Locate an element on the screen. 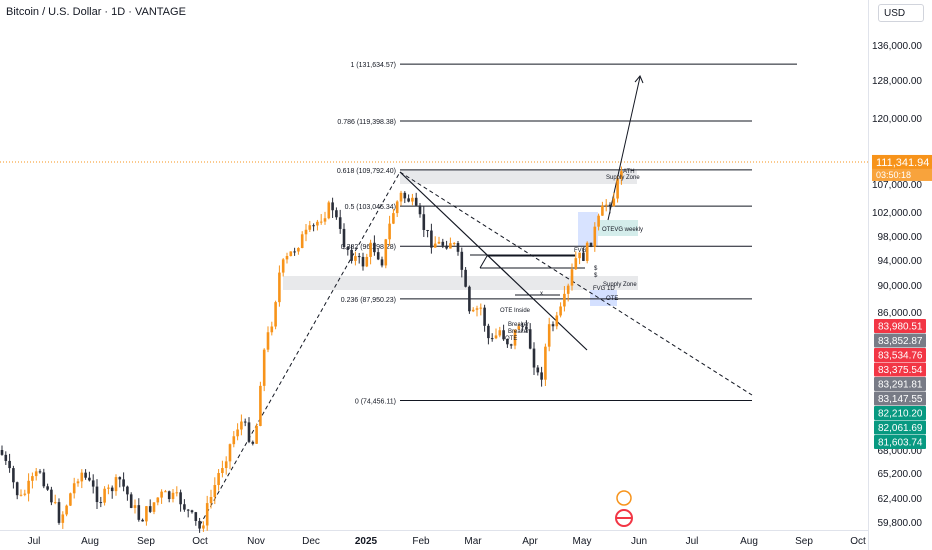  chart-annotation: Supply Zone is located at coordinates (620, 285).